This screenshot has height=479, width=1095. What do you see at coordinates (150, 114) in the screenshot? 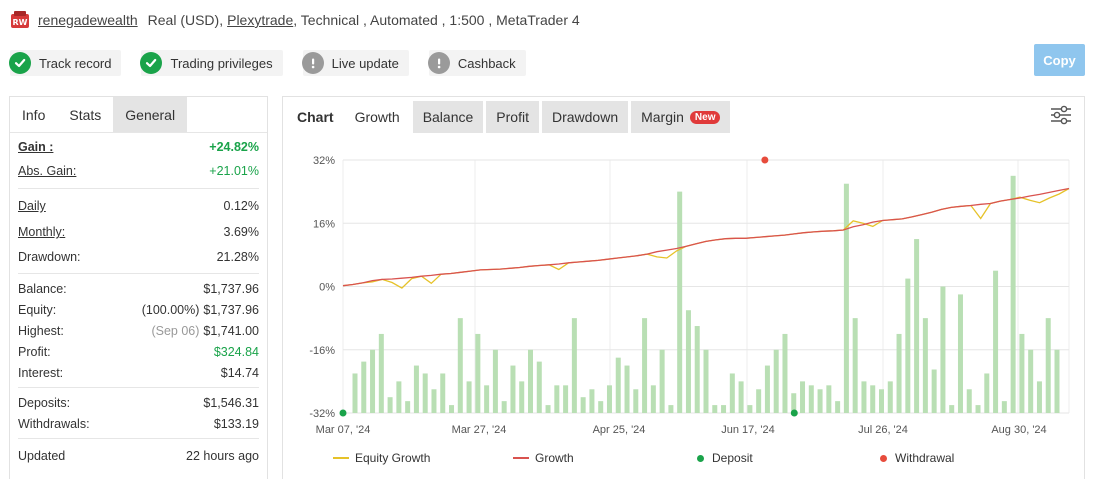
I see `tab-general: General` at bounding box center [150, 114].